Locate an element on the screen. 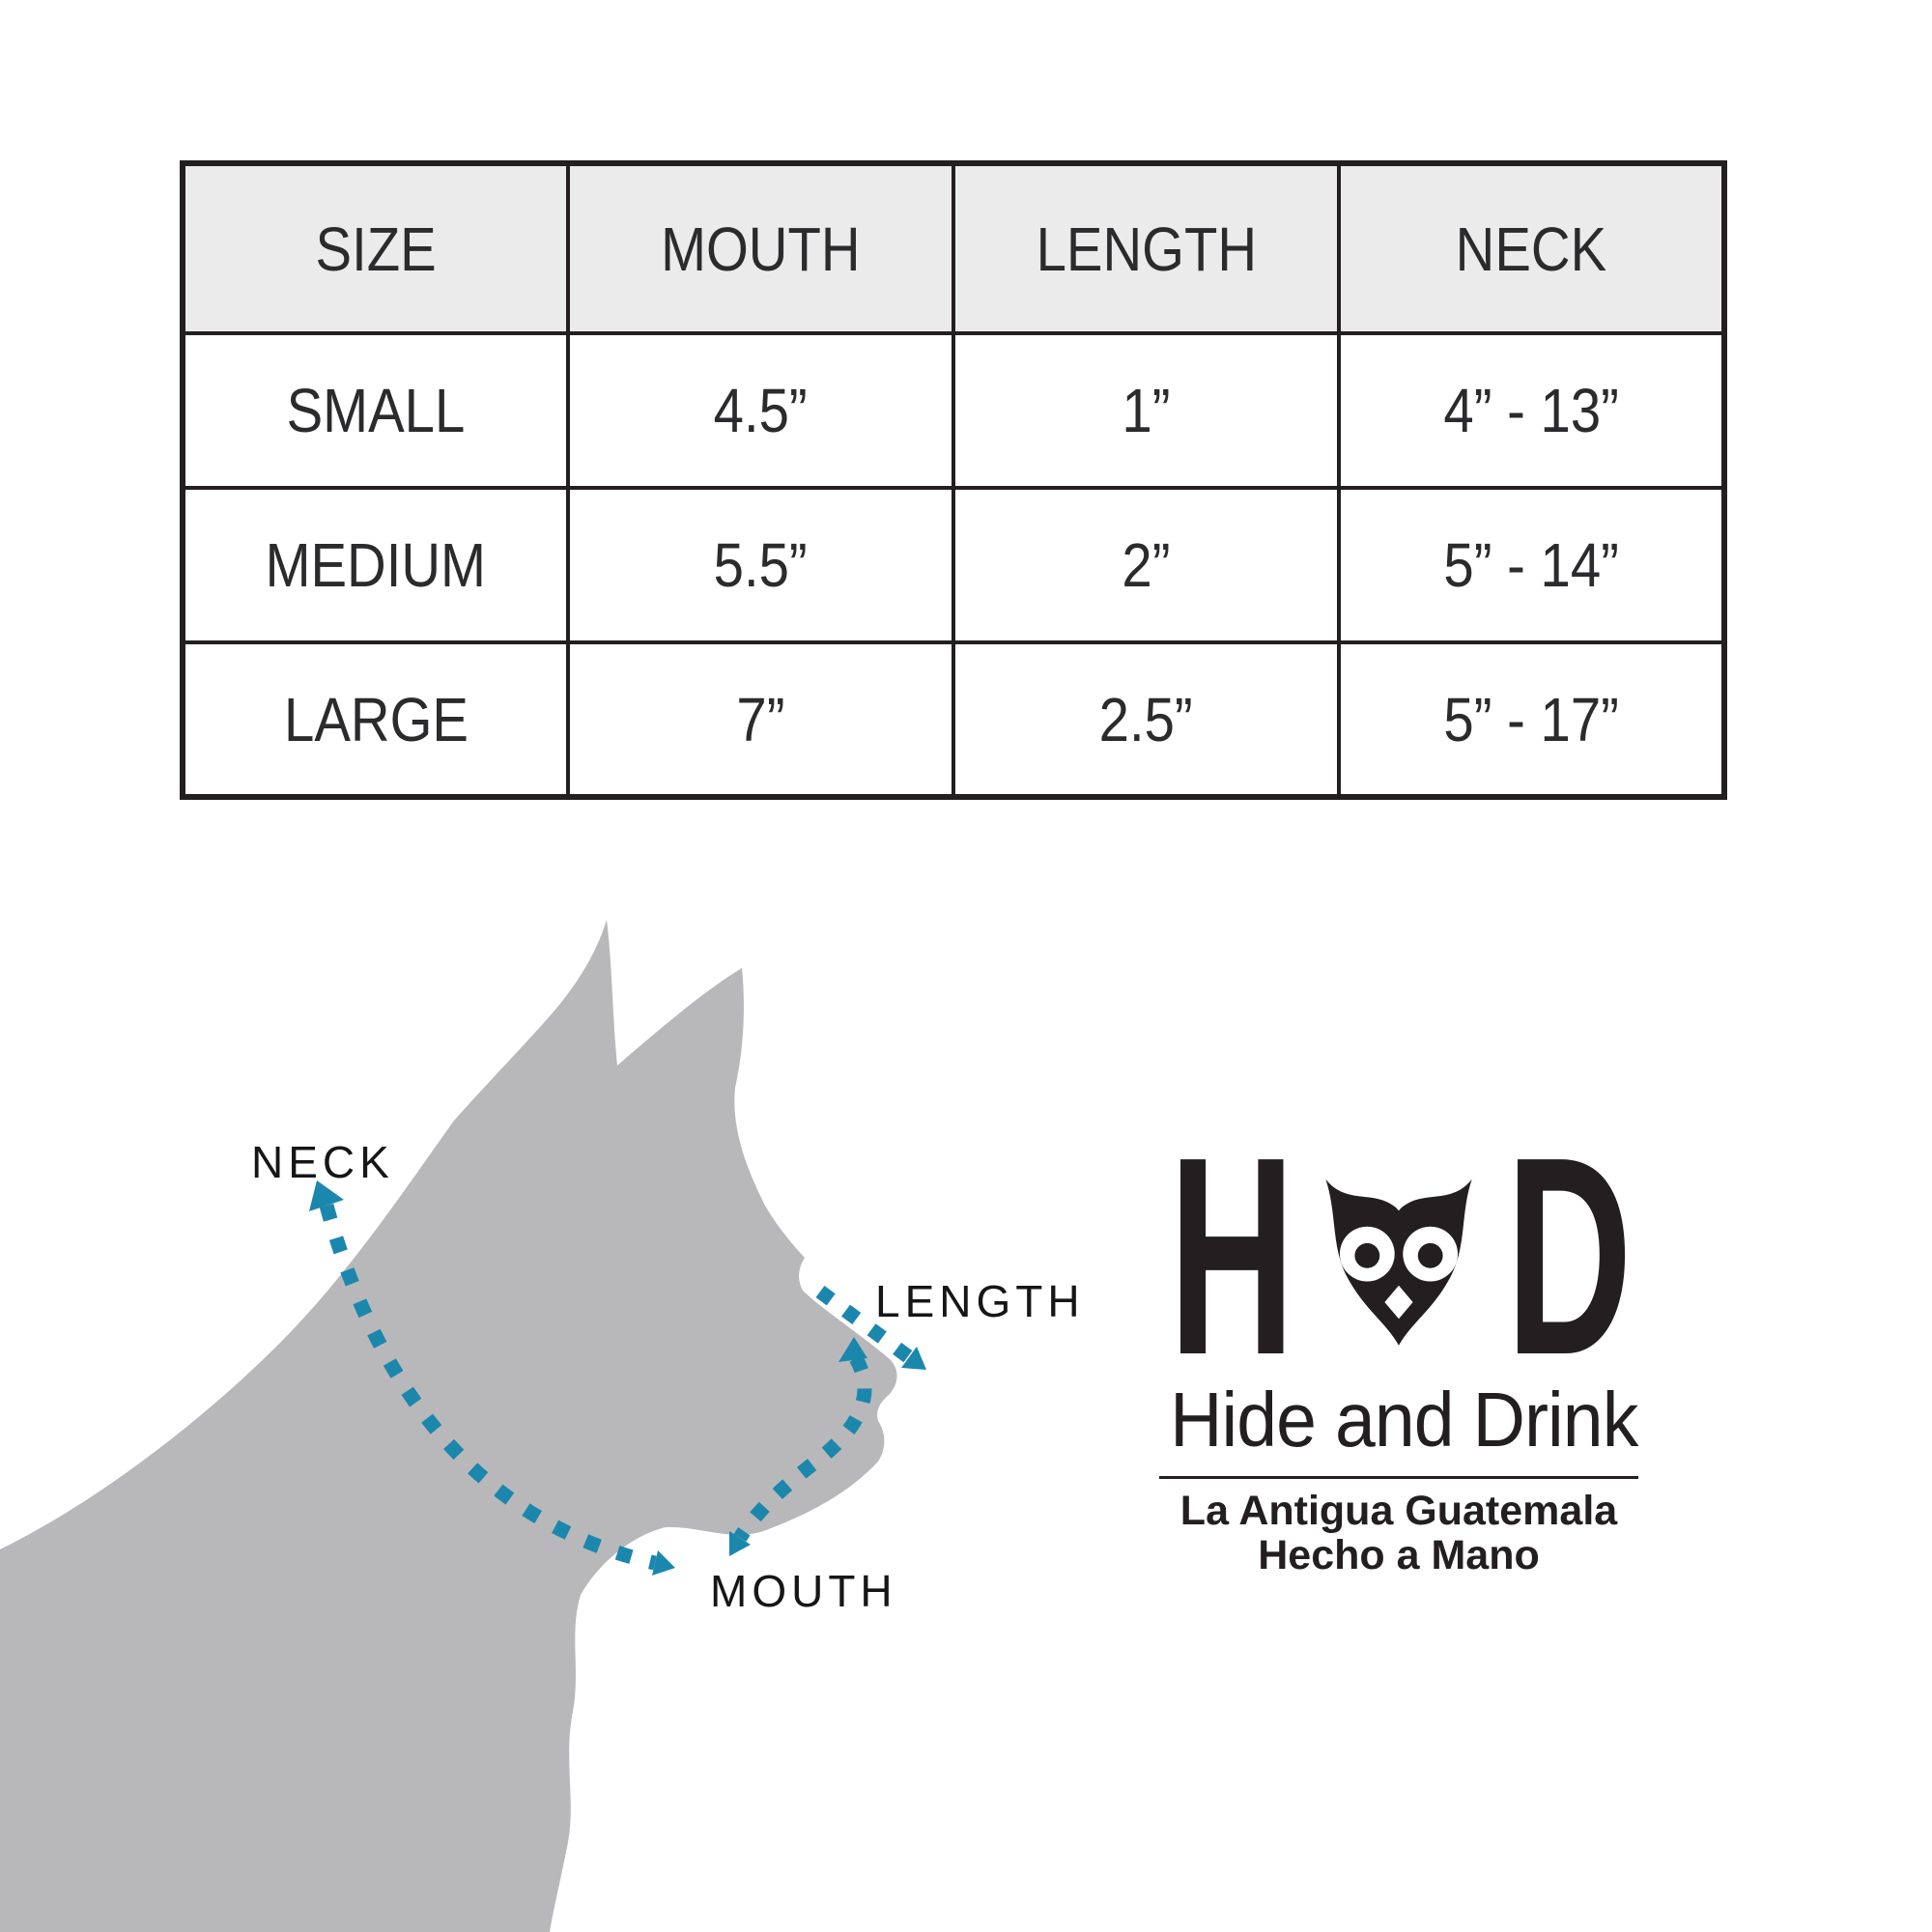 This screenshot has width=1932, height=1932. table-row-large: LARGE 7” 2.5” 5” - 17” is located at coordinates (953, 719).